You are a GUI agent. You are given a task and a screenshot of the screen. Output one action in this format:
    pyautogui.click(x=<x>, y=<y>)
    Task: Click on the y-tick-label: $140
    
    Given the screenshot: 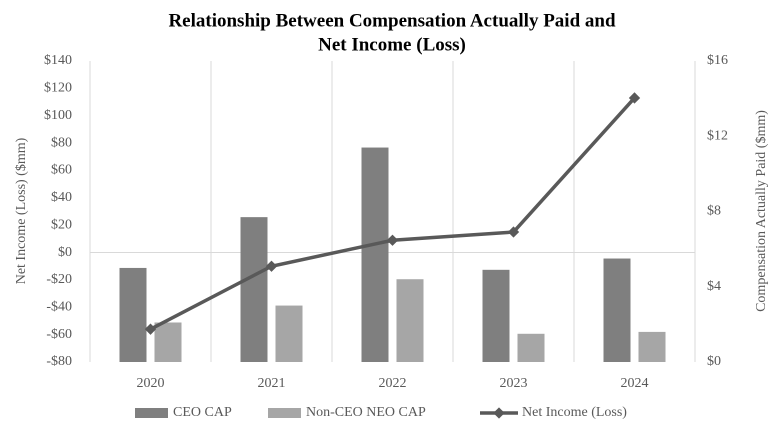 What is the action you would take?
    pyautogui.click(x=58, y=60)
    